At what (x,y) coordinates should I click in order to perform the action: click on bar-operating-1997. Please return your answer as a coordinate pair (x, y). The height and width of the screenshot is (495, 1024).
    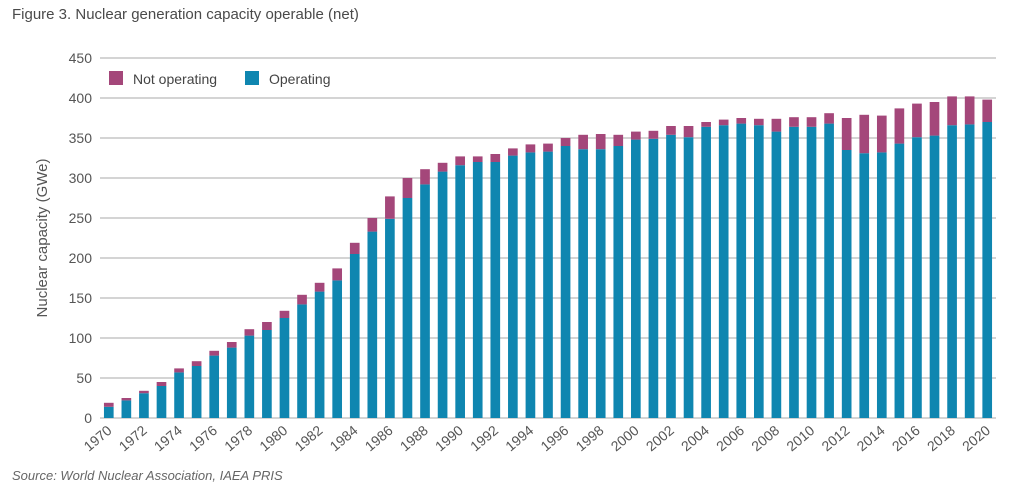
    Looking at the image, I should click on (583, 283).